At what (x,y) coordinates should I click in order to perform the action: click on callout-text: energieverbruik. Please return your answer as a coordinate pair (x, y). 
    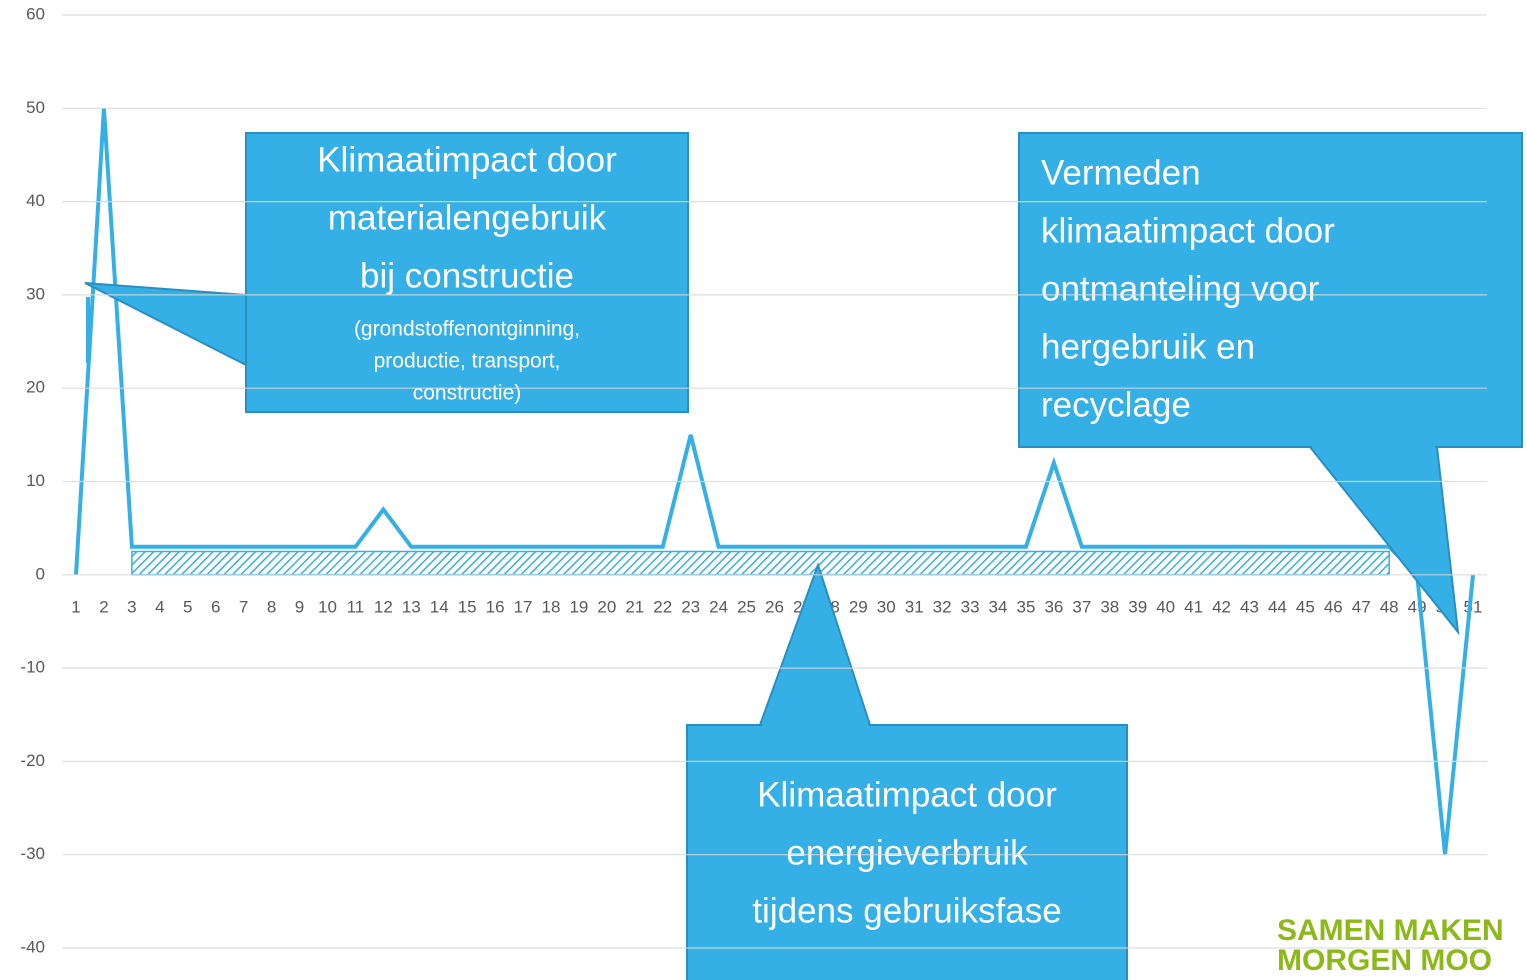
    Looking at the image, I should click on (907, 852).